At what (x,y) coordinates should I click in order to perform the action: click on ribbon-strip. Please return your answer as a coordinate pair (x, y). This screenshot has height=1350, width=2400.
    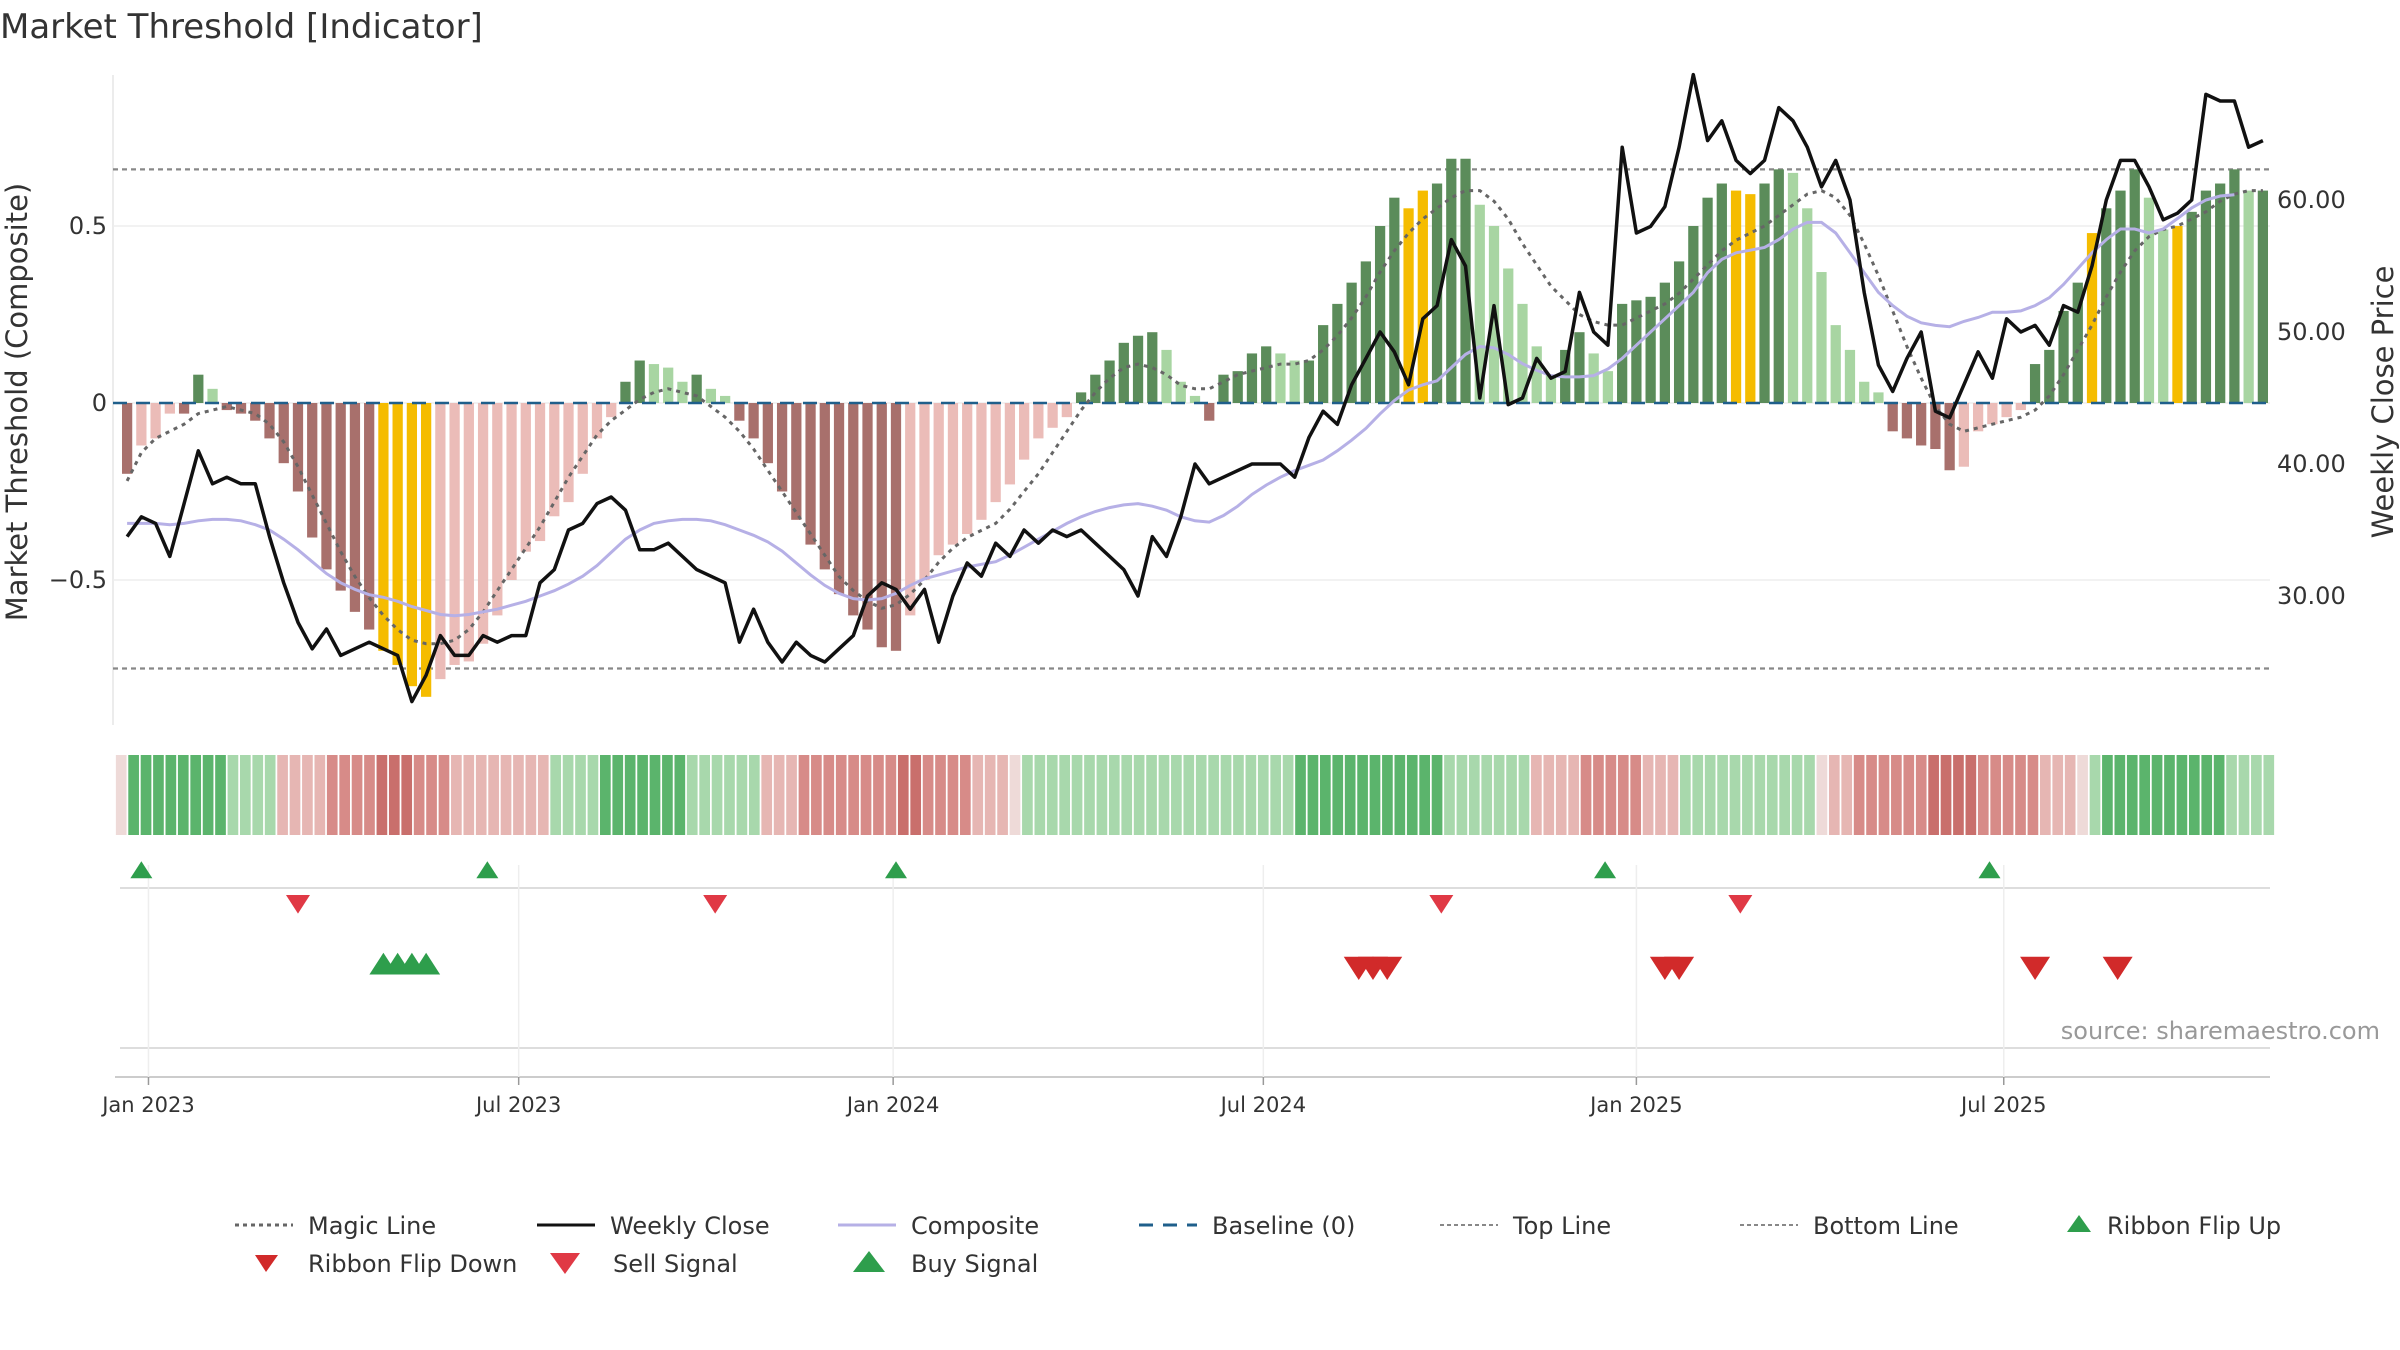
    Looking at the image, I should click on (1195, 795).